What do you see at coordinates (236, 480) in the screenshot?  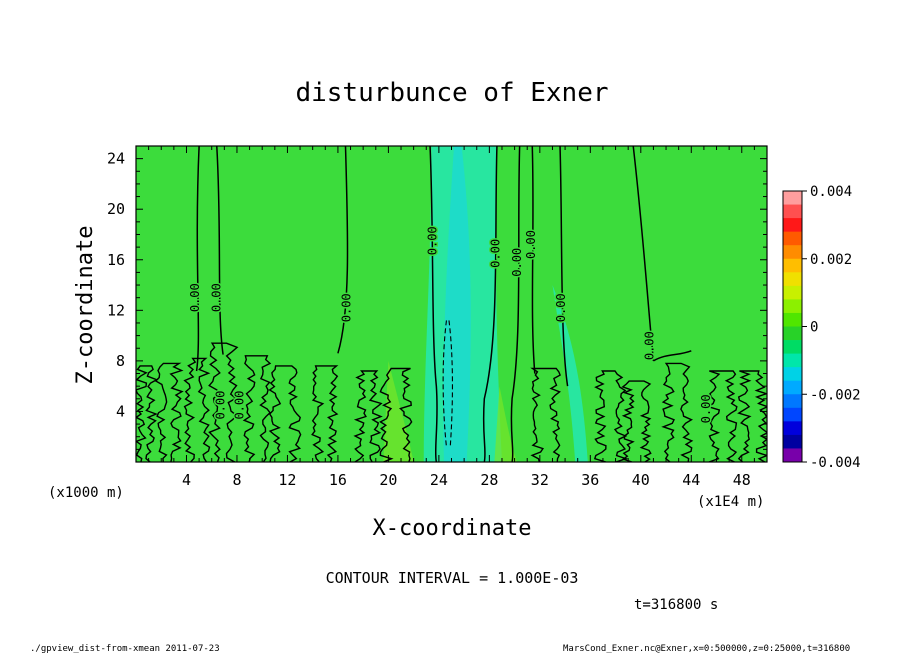 I see `x-tick-label-8: 8` at bounding box center [236, 480].